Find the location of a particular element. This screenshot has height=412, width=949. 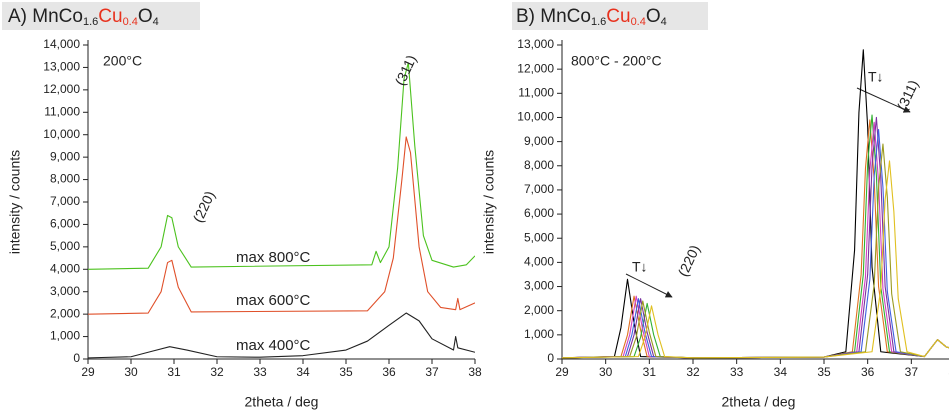

y-tick-label: 14,000 is located at coordinates (61, 44).